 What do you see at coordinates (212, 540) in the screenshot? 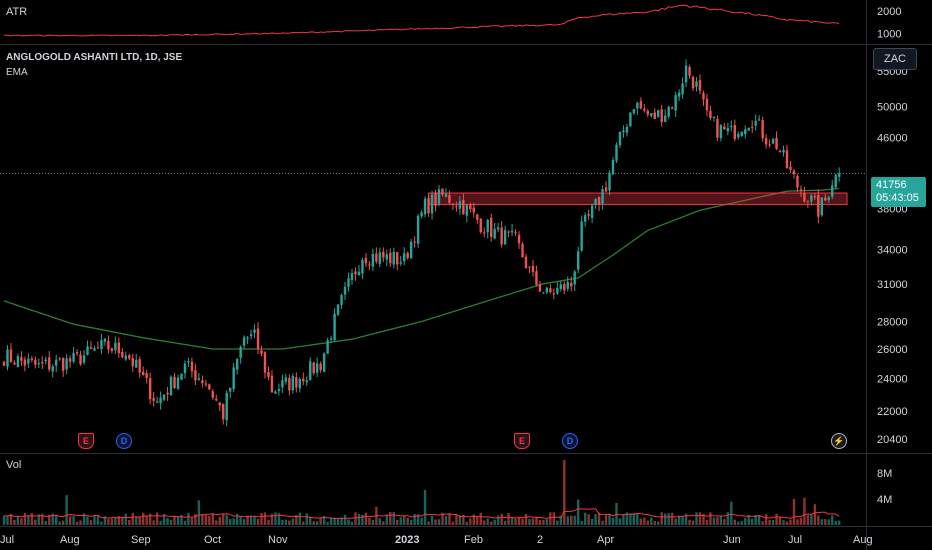
I see `time-tick-label: Oct` at bounding box center [212, 540].